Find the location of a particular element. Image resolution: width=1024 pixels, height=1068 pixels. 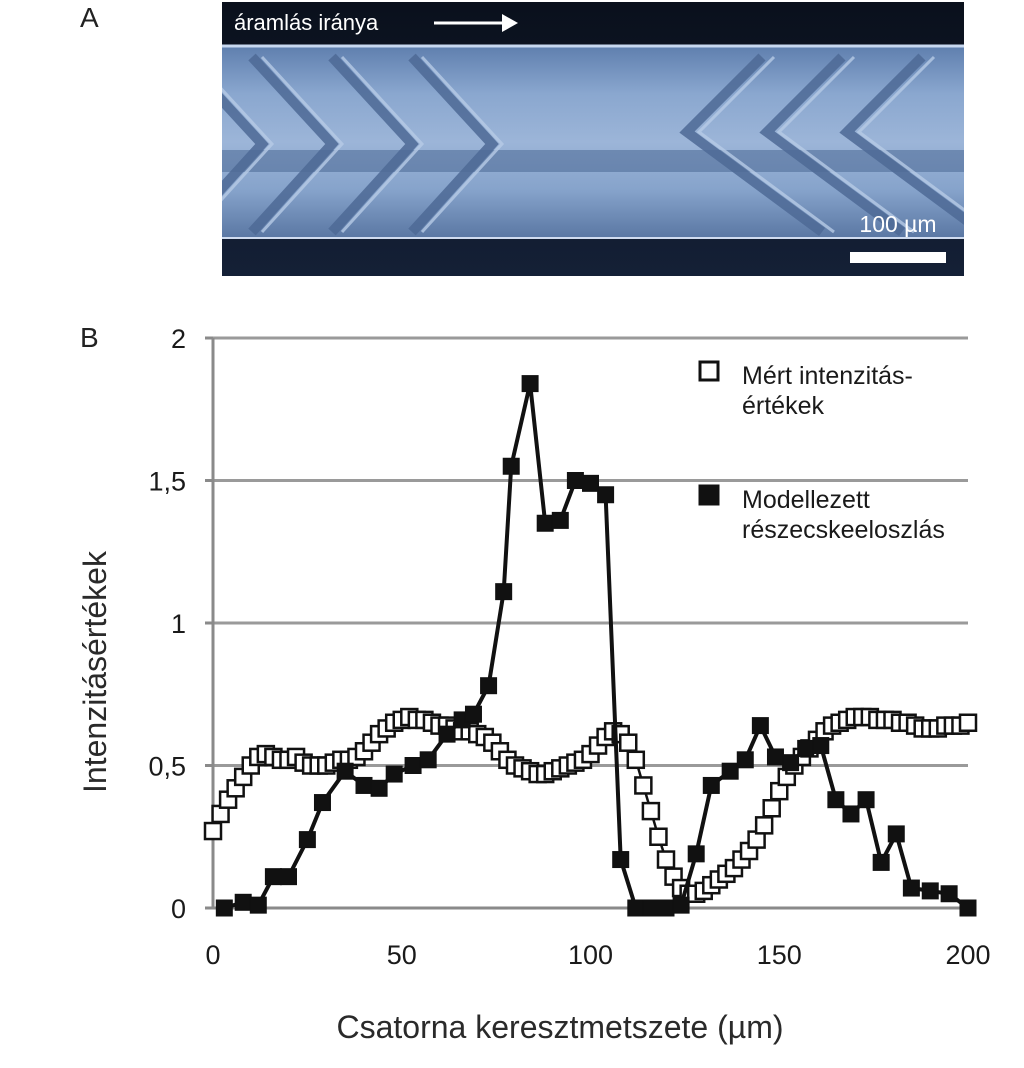

y-tick-label: 2 is located at coordinates (178, 339).